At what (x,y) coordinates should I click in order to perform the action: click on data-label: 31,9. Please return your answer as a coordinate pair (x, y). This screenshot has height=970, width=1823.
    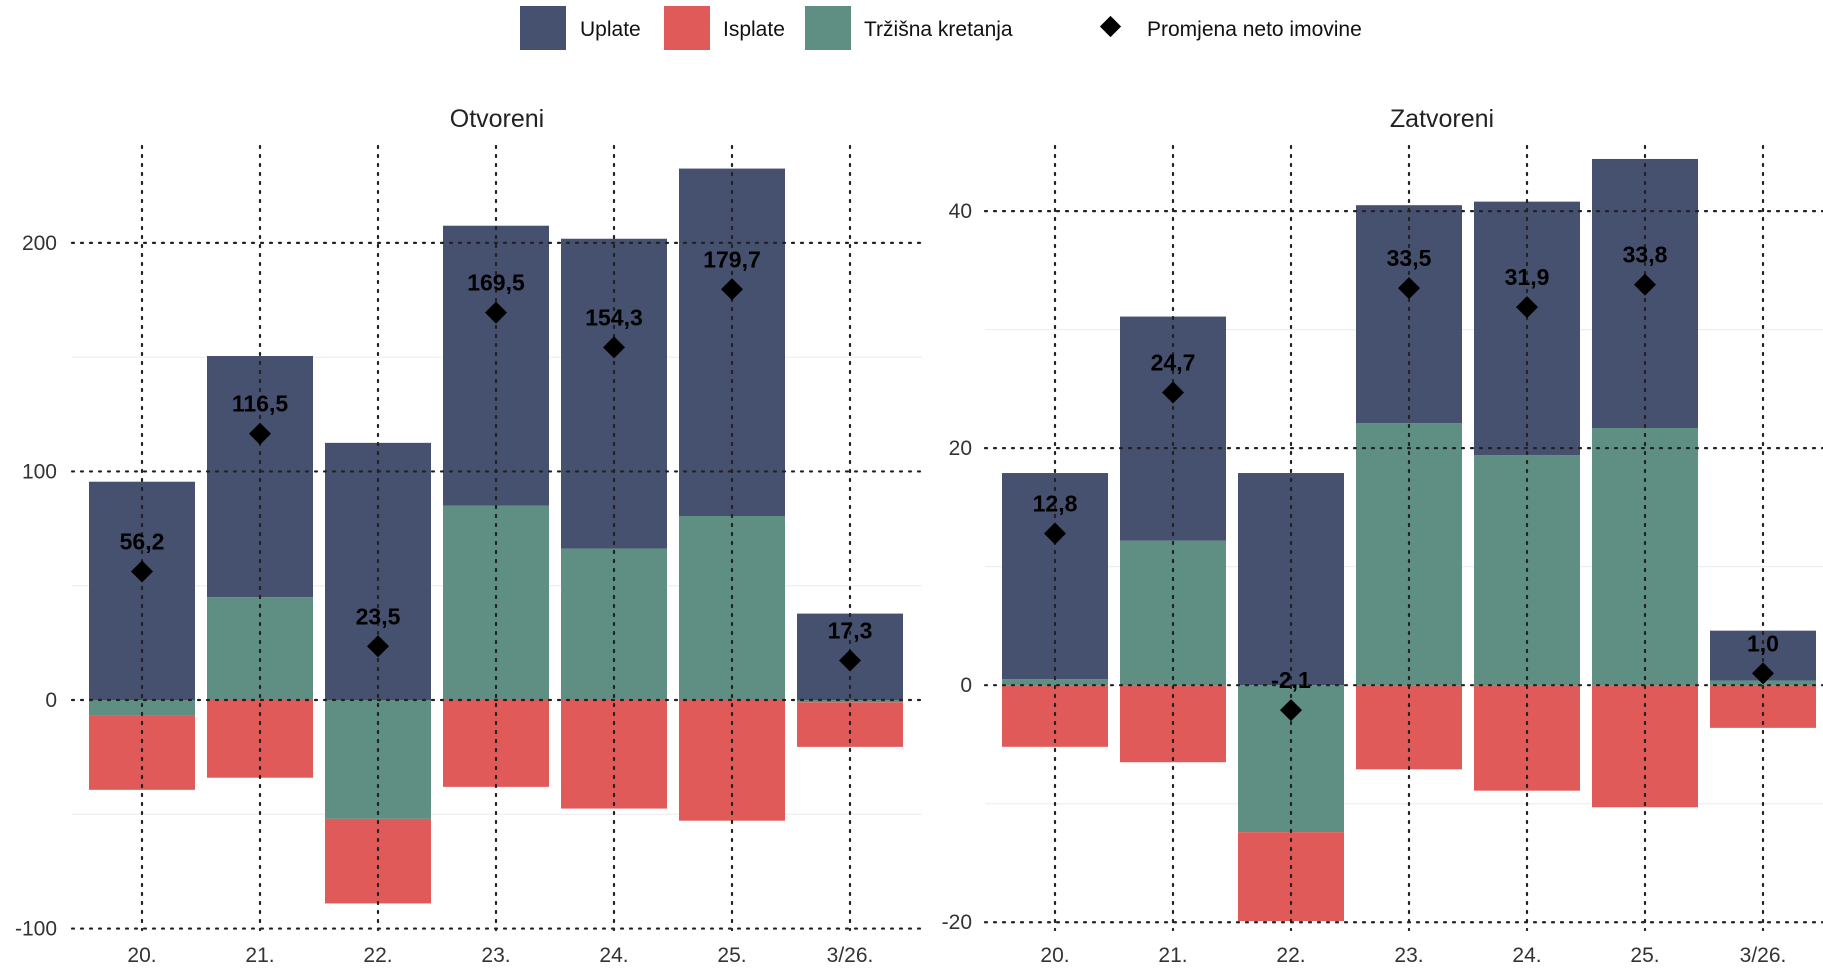
    Looking at the image, I should click on (1527, 277).